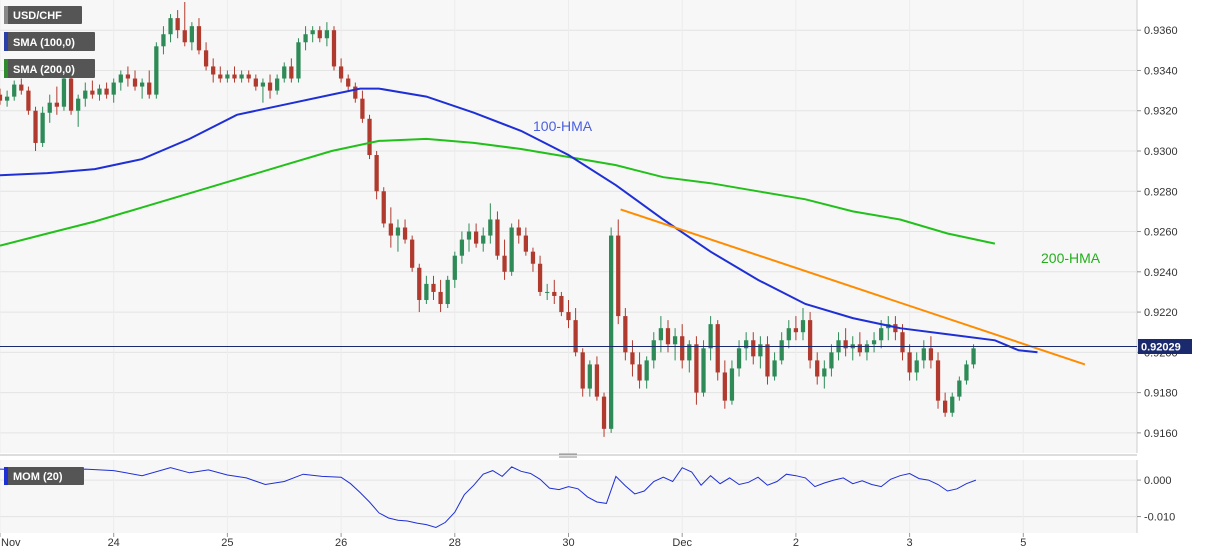 This screenshot has height=555, width=1207. I want to click on legend-sma100-label: SMA (100,0), so click(44, 43).